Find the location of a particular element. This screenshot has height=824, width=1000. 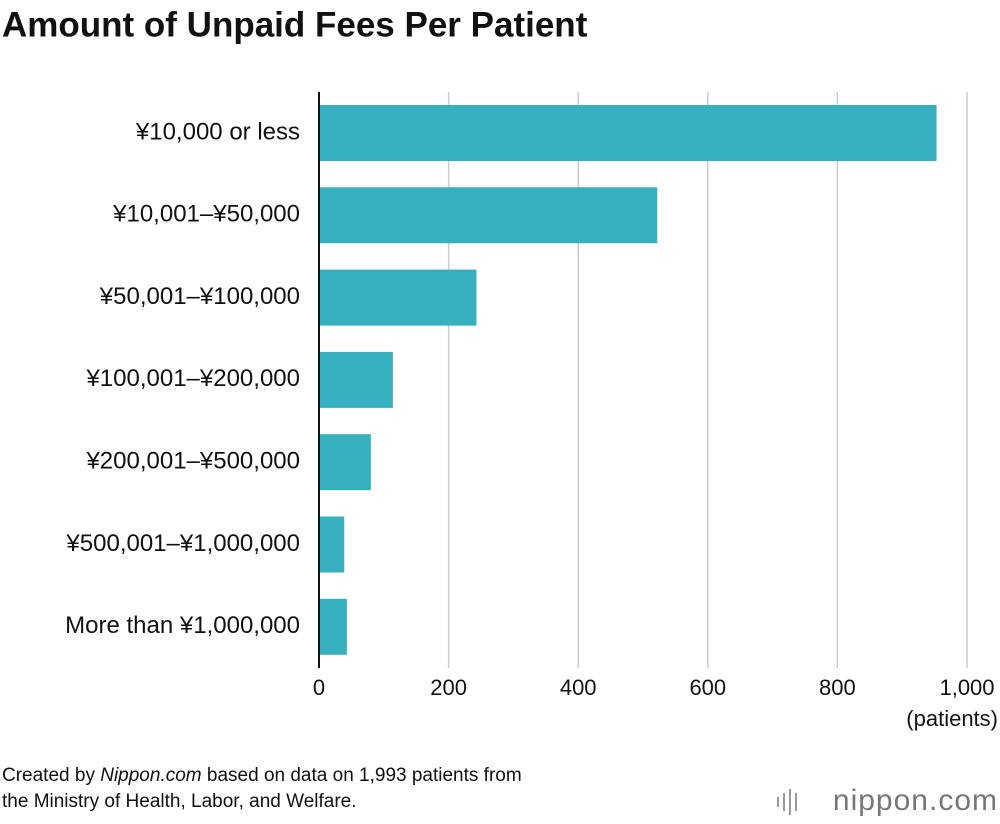

y-tick-label: ¥10,000 or less is located at coordinates (217, 131).